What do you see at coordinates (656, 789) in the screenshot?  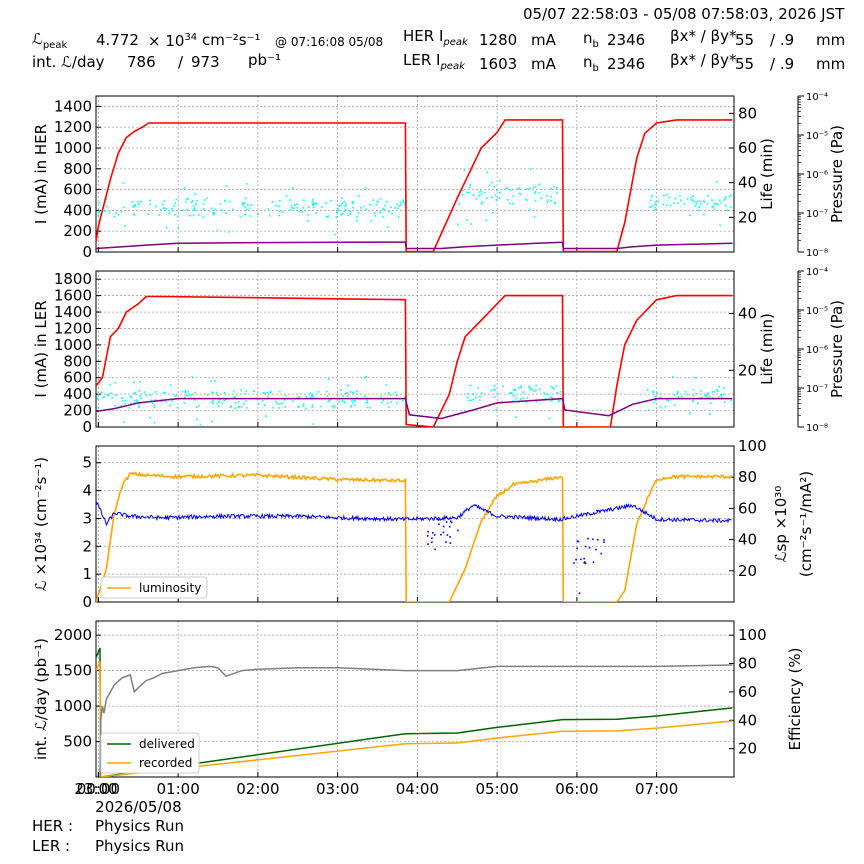 I see `xtick-label: 07:00` at bounding box center [656, 789].